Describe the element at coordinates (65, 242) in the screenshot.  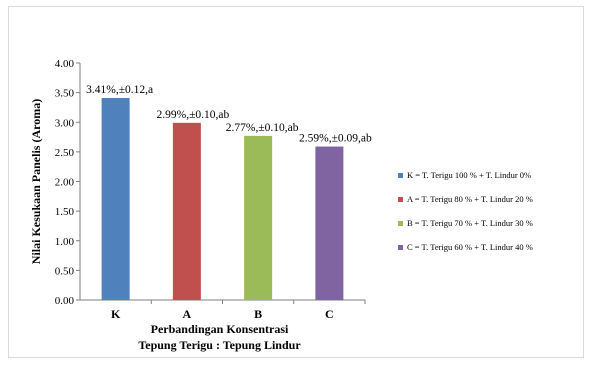
I see `y-tick-label: 1.00` at that location.